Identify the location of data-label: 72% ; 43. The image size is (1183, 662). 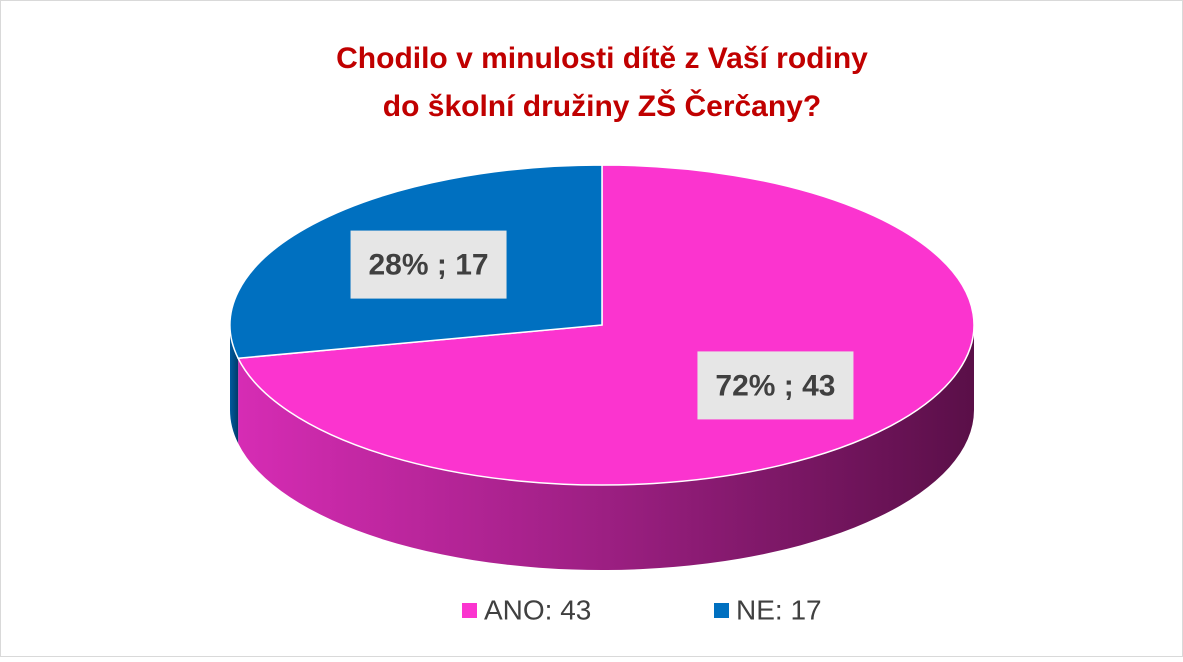
(775, 385).